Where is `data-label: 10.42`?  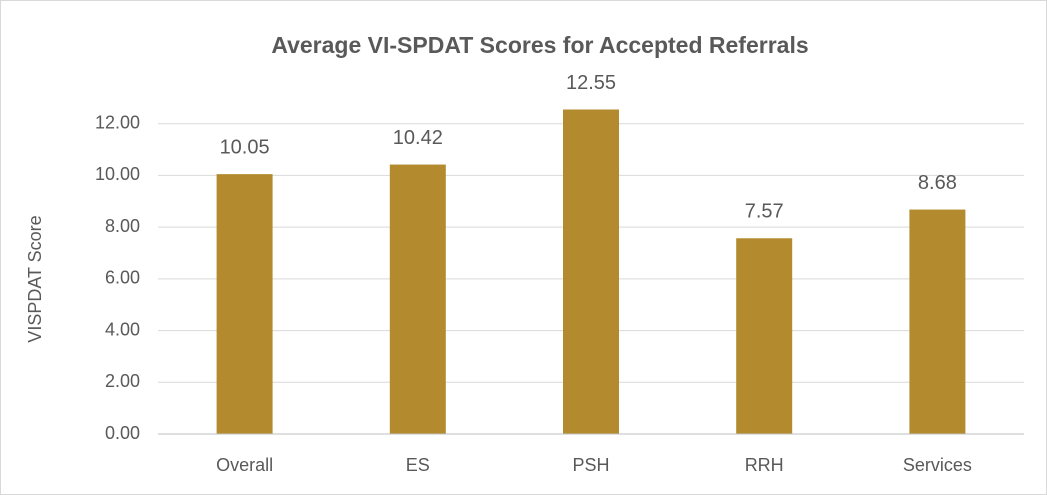 data-label: 10.42 is located at coordinates (418, 138).